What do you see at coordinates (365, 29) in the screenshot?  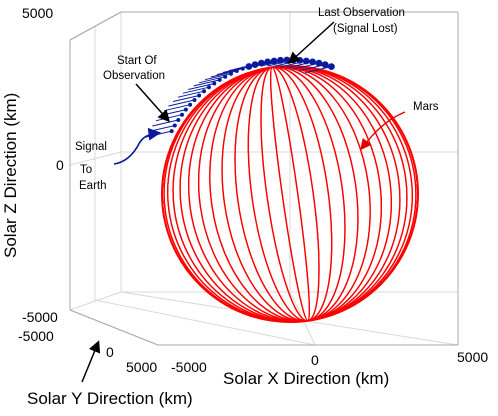 I see `signal-lost-label: (Signal Lost)` at bounding box center [365, 29].